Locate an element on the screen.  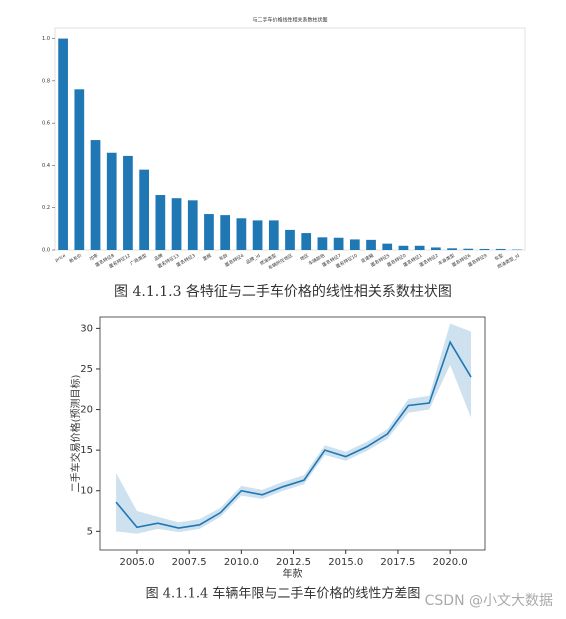
y-tick-label: 0.0 is located at coordinates (46, 251).